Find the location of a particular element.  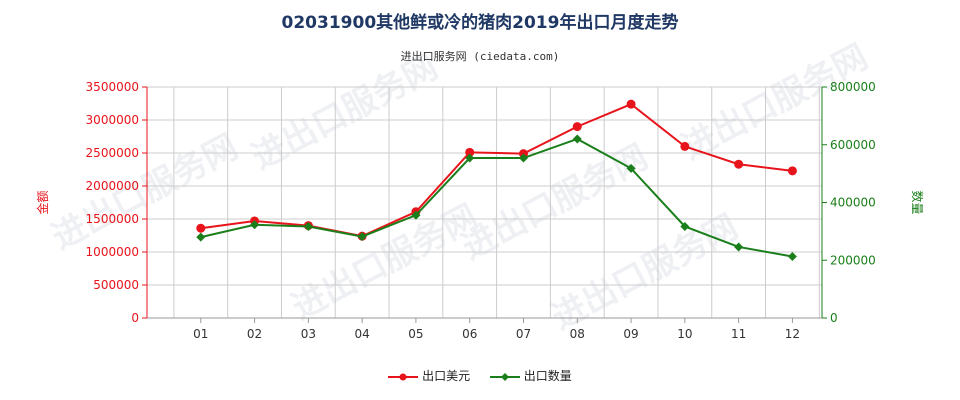

left-tick-label: 3000000 is located at coordinates (112, 120).